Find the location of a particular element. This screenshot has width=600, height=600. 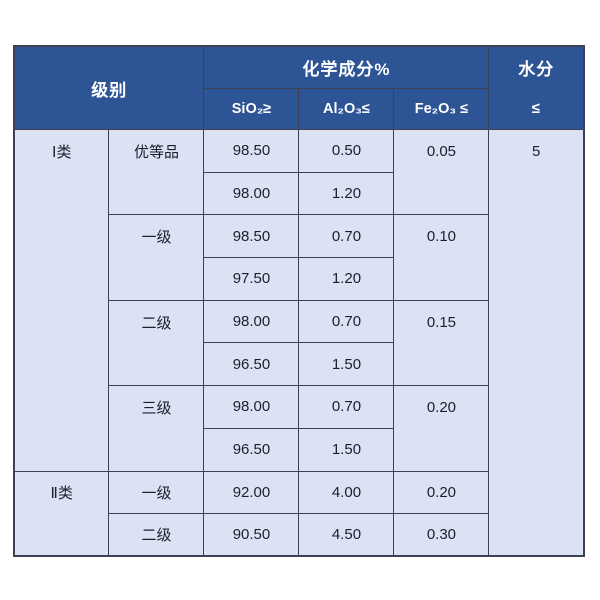

table-row: 98.00 1.20 is located at coordinates (299, 193).